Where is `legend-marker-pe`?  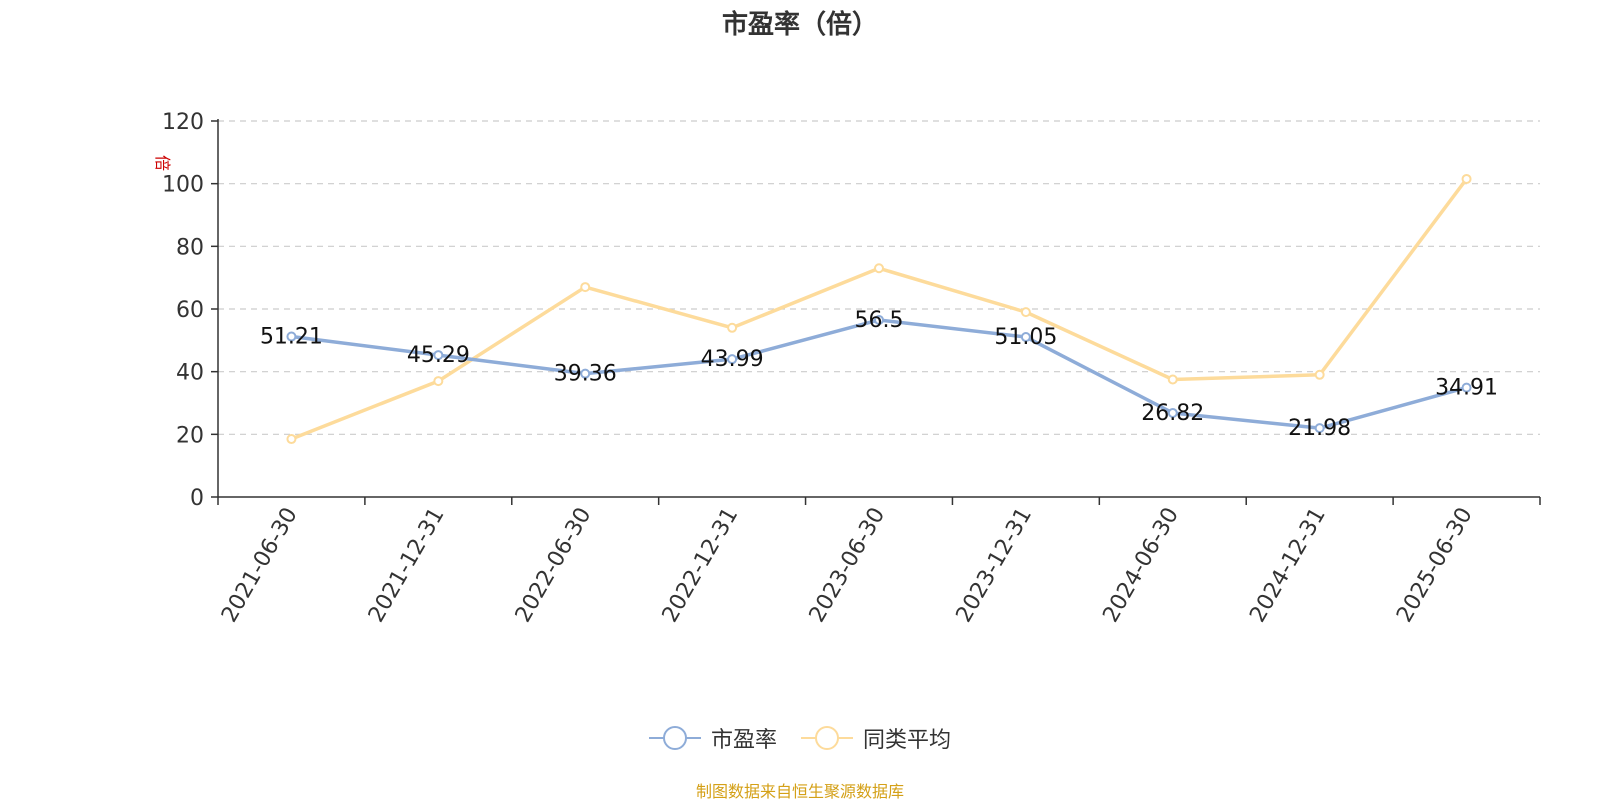 legend-marker-pe is located at coordinates (674, 738).